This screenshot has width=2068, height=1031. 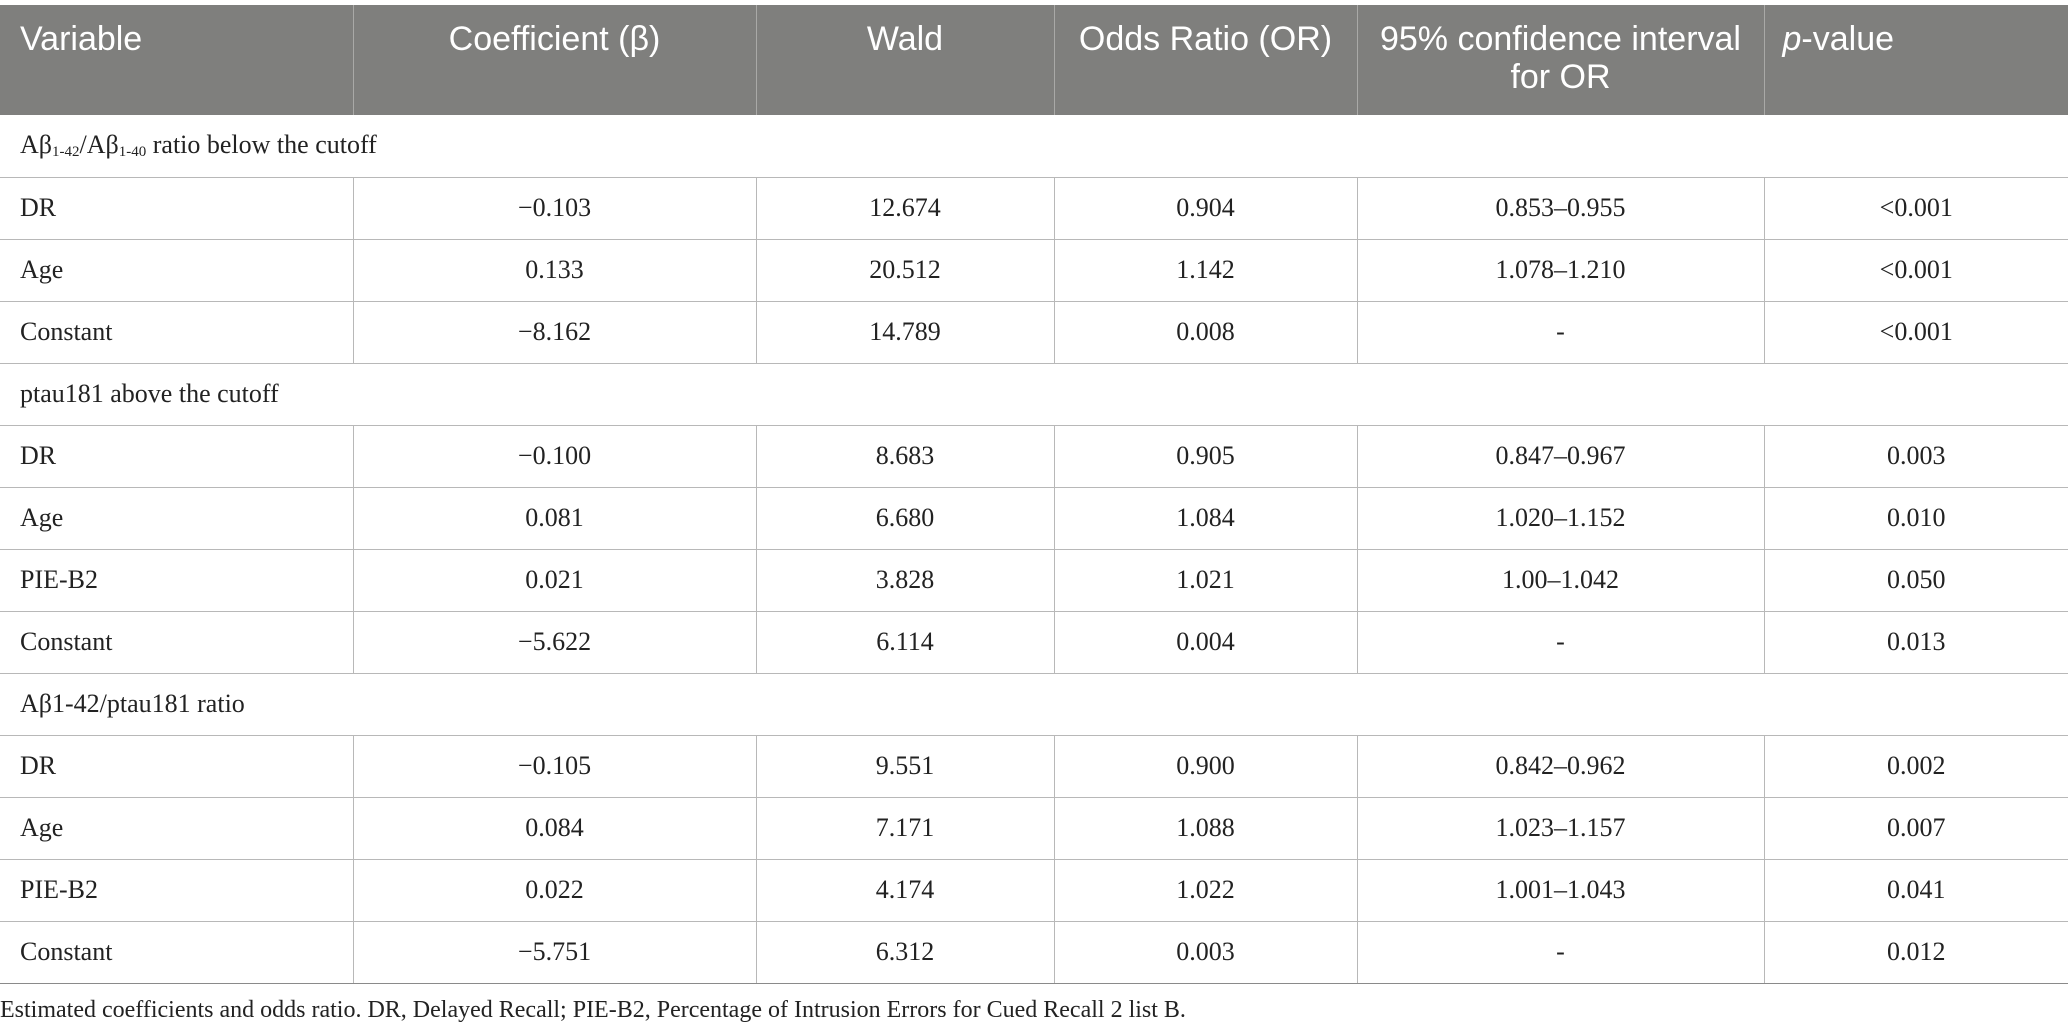 What do you see at coordinates (99, 145) in the screenshot?
I see `section-title-part: /Aβ` at bounding box center [99, 145].